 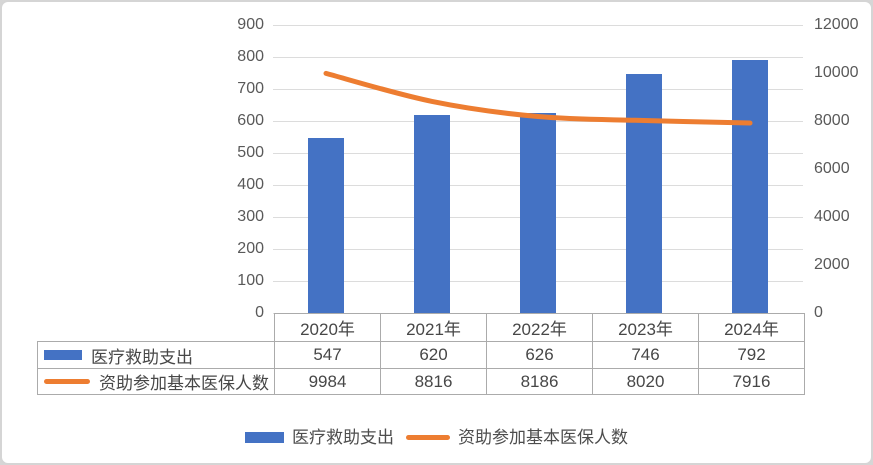 I want to click on value-cell: 746, so click(x=645, y=355).